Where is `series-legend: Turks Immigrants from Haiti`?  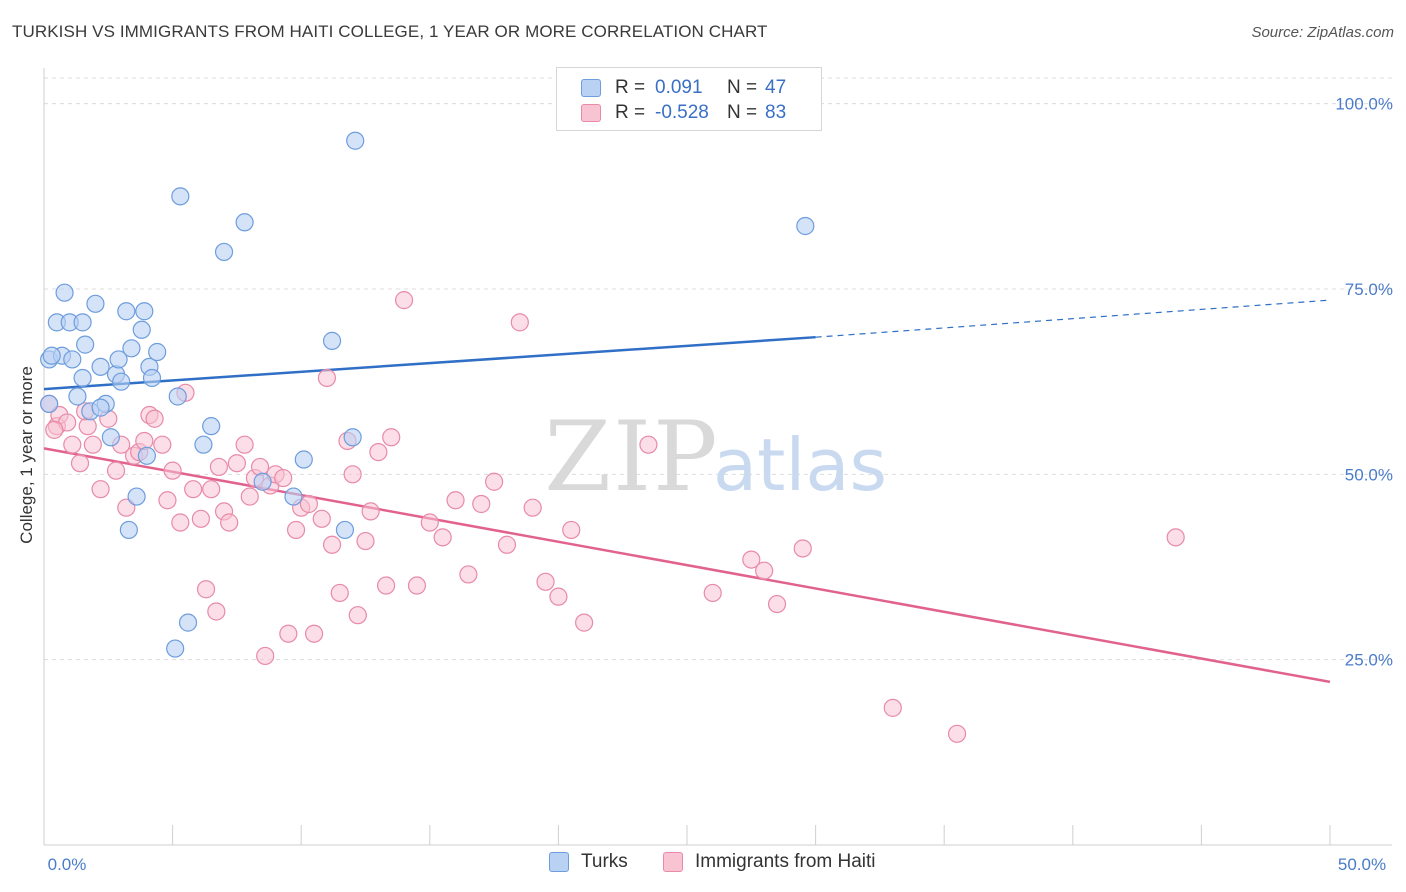 series-legend: Turks Immigrants from Haiti is located at coordinates (703, 865).